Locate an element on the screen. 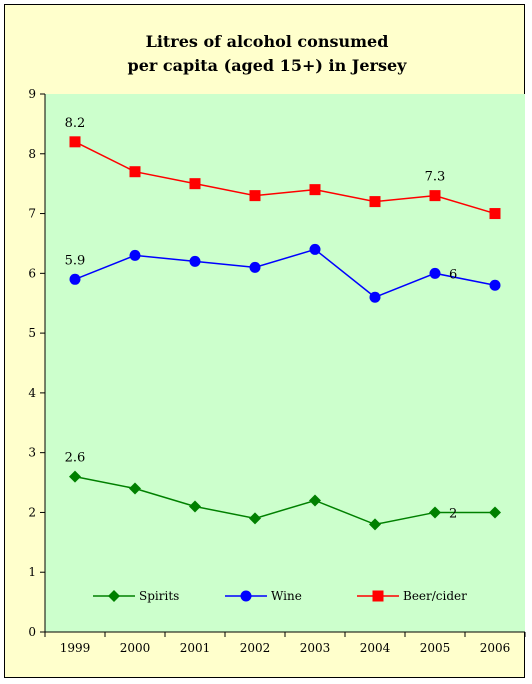  series-line-spirits is located at coordinates (284, 500).